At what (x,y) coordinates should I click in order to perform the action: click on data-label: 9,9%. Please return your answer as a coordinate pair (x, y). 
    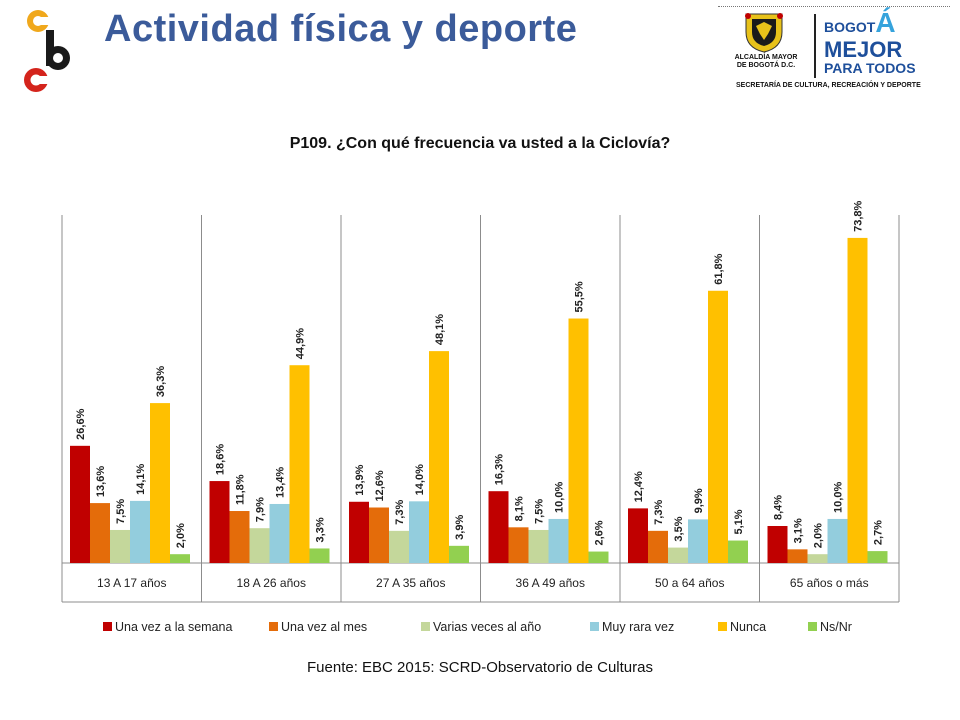
    Looking at the image, I should click on (699, 500).